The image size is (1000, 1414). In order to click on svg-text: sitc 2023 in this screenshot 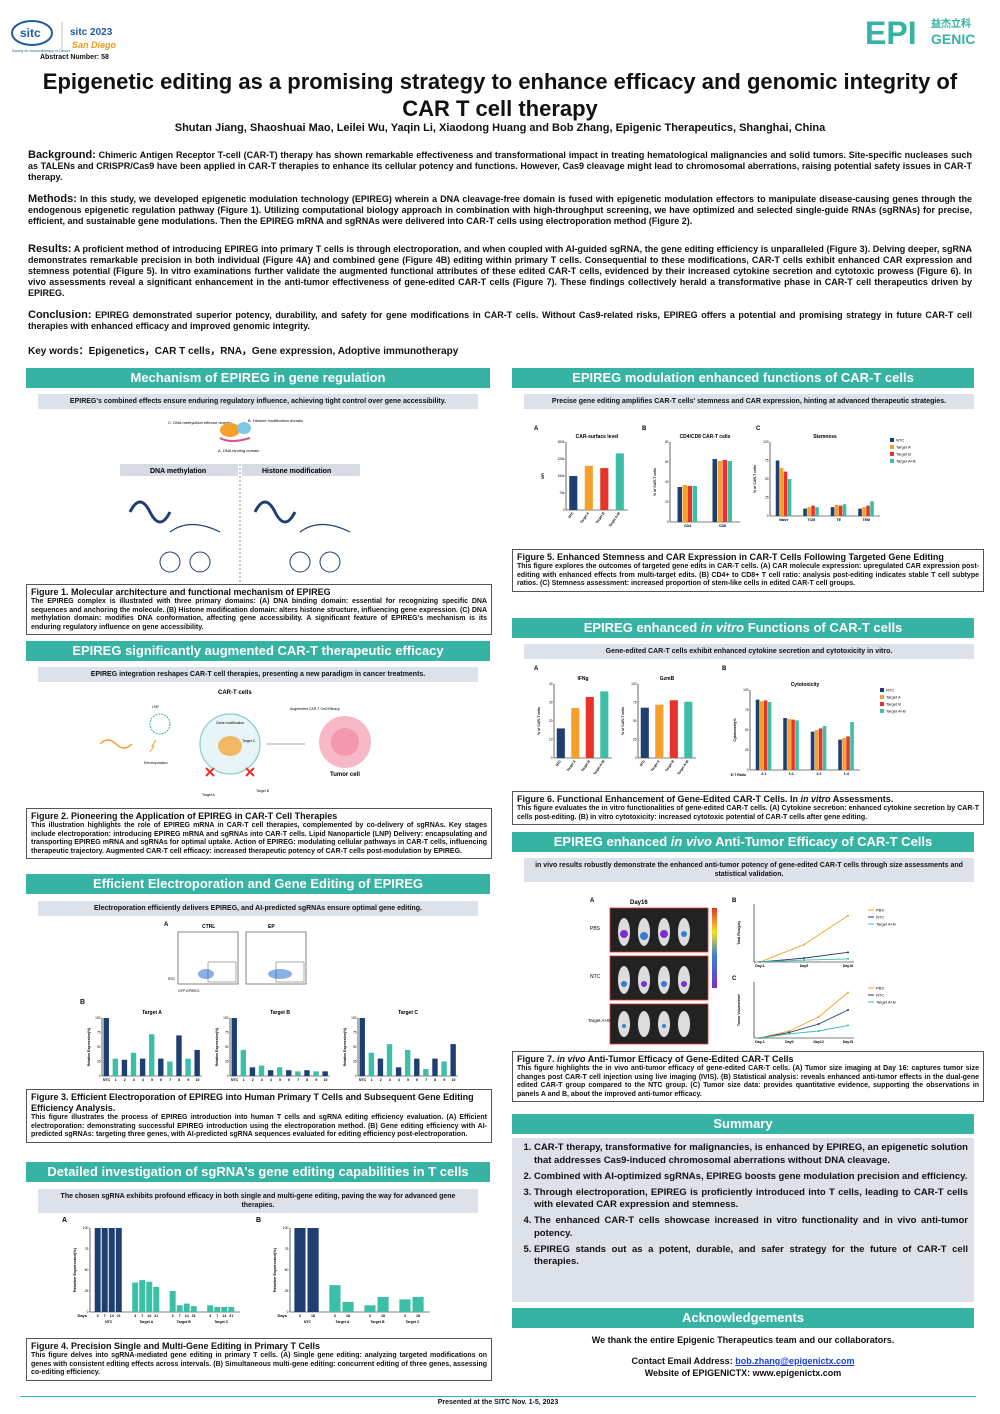, I will do `click(91, 32)`.